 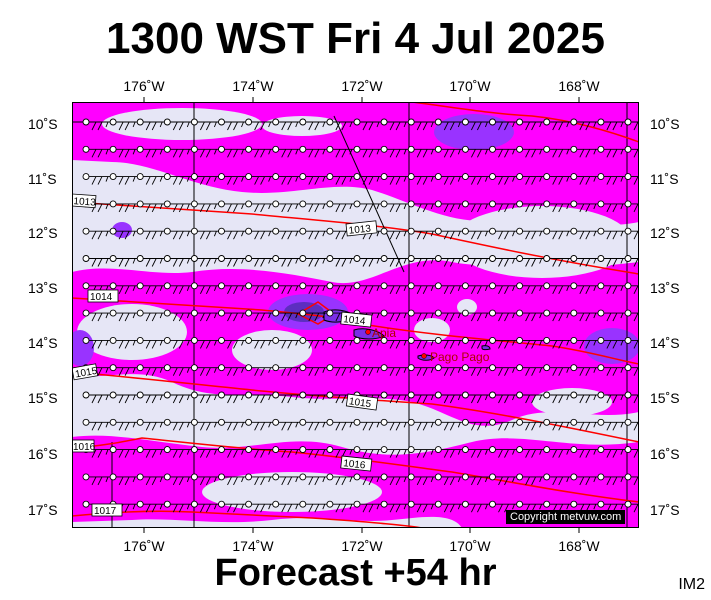 I want to click on lat-label-left: 13˚S, so click(x=43, y=288).